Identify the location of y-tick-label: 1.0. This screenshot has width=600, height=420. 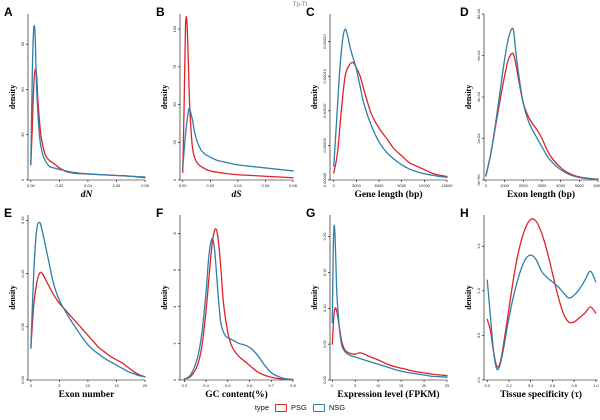
(478, 290).